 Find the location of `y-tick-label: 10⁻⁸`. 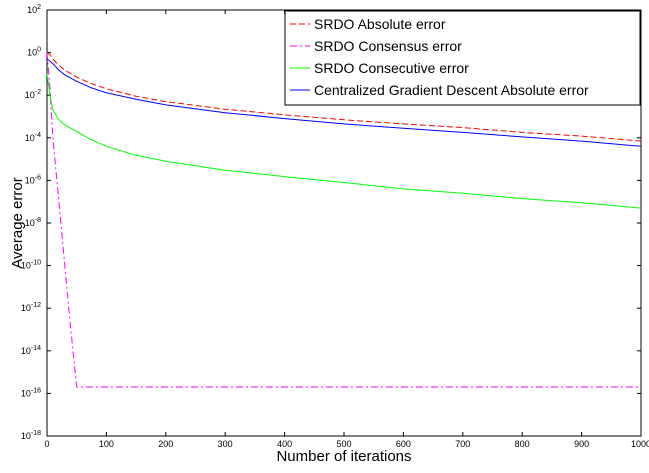

y-tick-label: 10⁻⁸ is located at coordinates (33, 222).